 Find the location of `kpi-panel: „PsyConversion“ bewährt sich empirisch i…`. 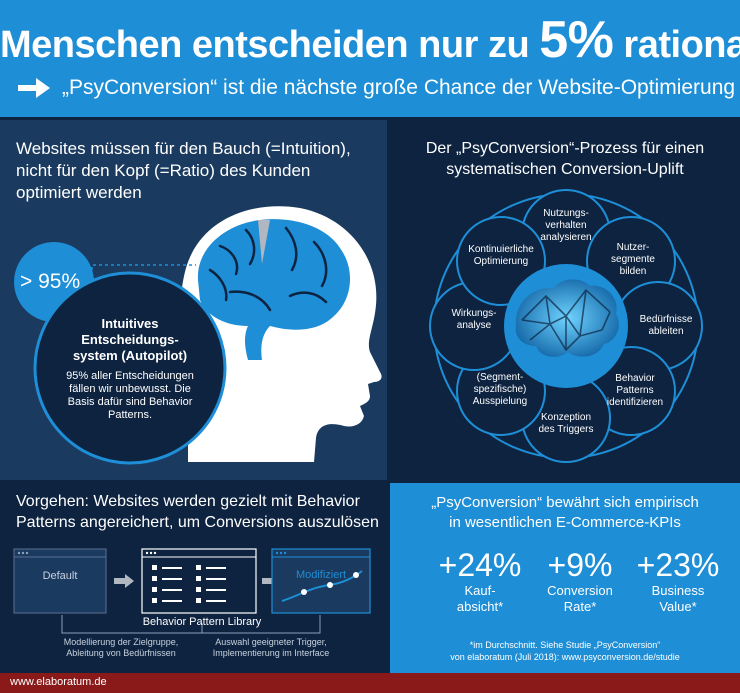

kpi-panel: „PsyConversion“ bewährt sich empirisch i… is located at coordinates (565, 578).